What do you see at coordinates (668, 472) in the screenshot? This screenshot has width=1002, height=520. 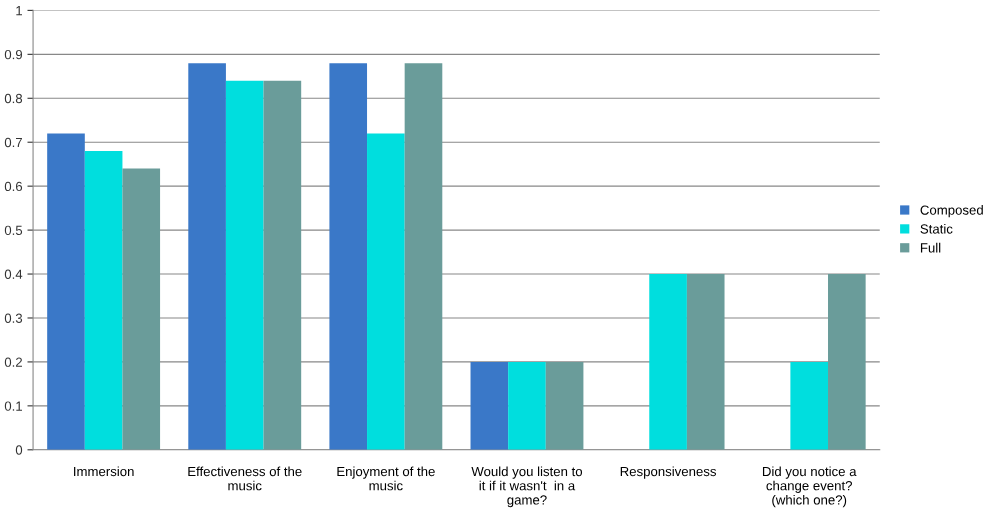 I see `x-tick-label: Responsiveness` at bounding box center [668, 472].